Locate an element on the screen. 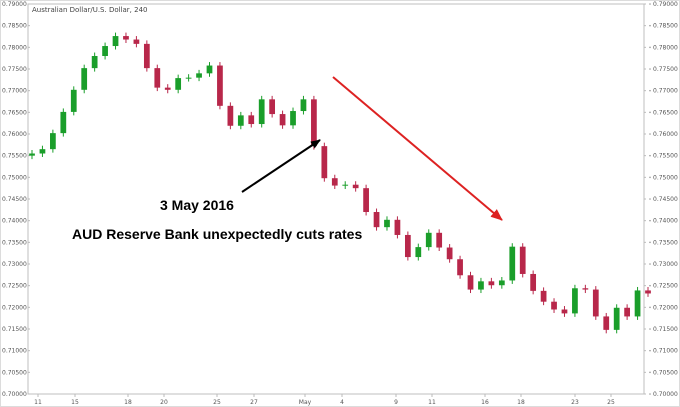 The height and width of the screenshot is (407, 680). y-tick-label-left: 0.76500 is located at coordinates (14, 112).